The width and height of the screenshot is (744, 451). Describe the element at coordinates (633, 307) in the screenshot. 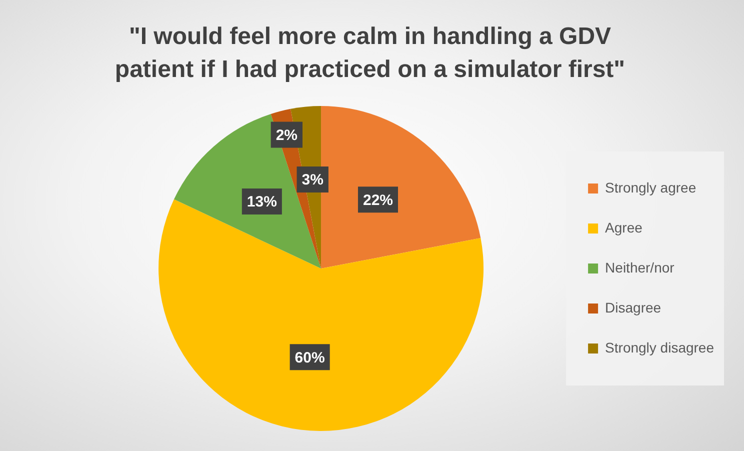

I see `legend-label: Disagree` at that location.